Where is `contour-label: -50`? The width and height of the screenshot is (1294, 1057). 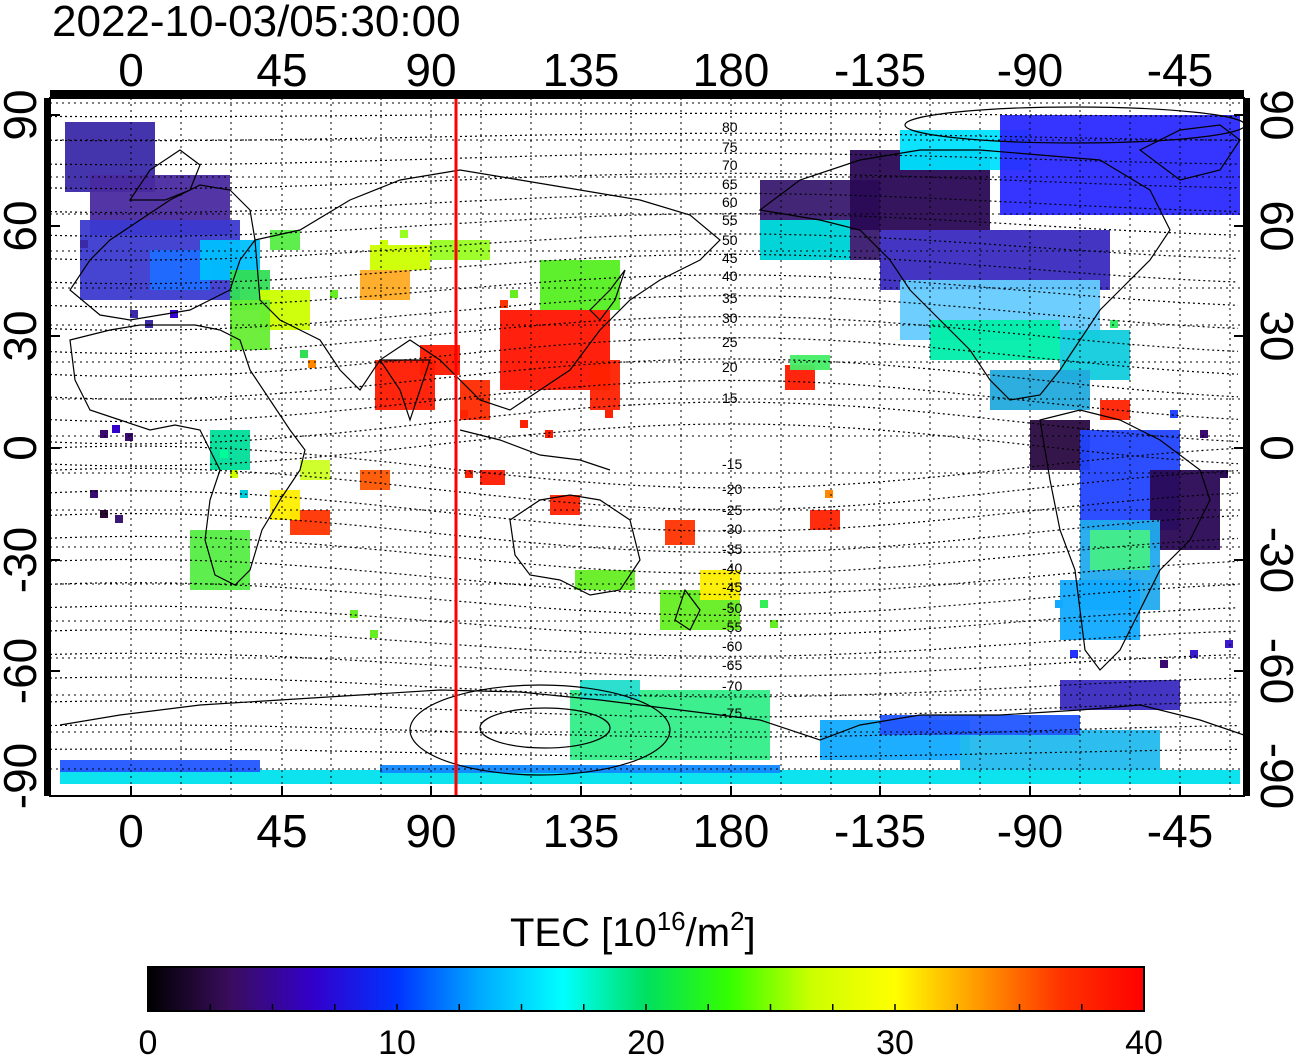
contour-label: -50 is located at coordinates (732, 608).